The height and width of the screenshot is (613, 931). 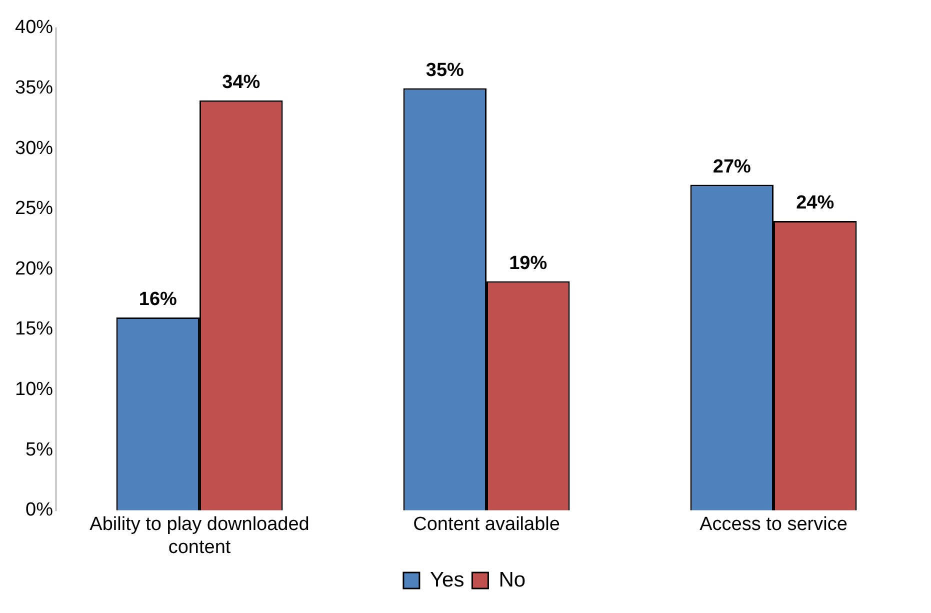 I want to click on data-label: 27%, so click(x=732, y=167).